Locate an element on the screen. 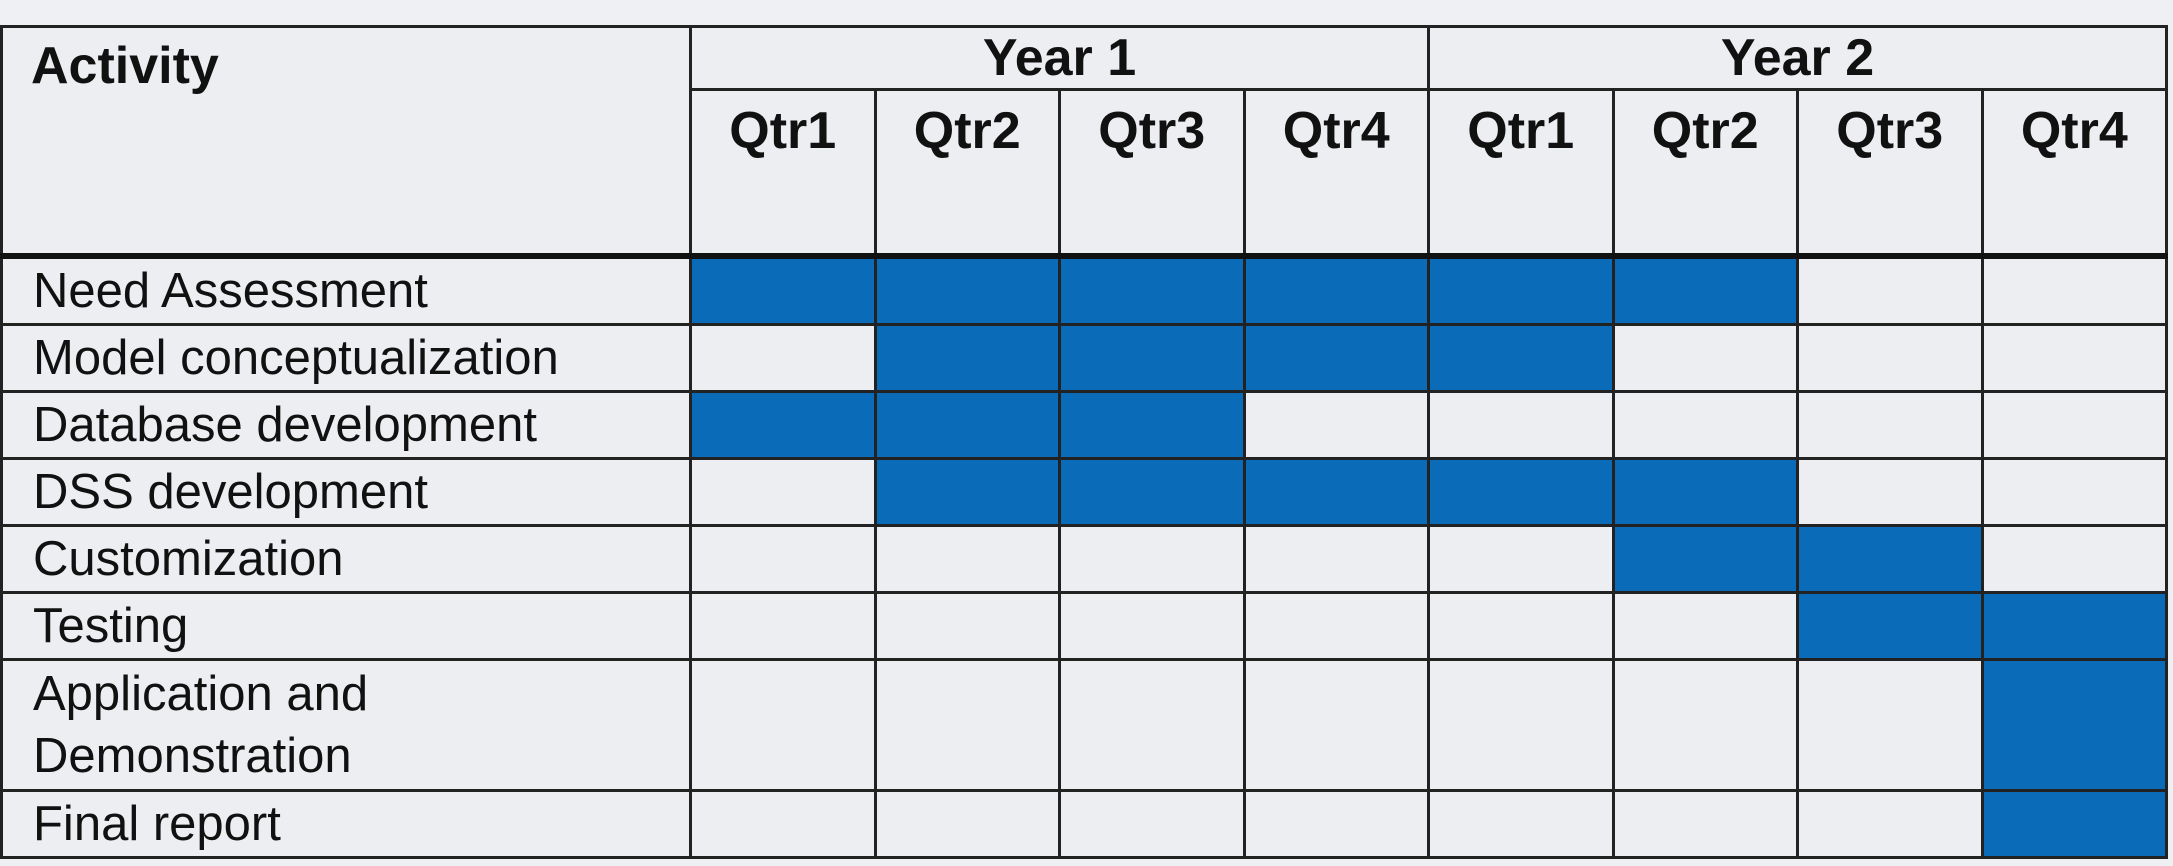 The width and height of the screenshot is (2173, 866). activity-name: Database development is located at coordinates (346, 425).